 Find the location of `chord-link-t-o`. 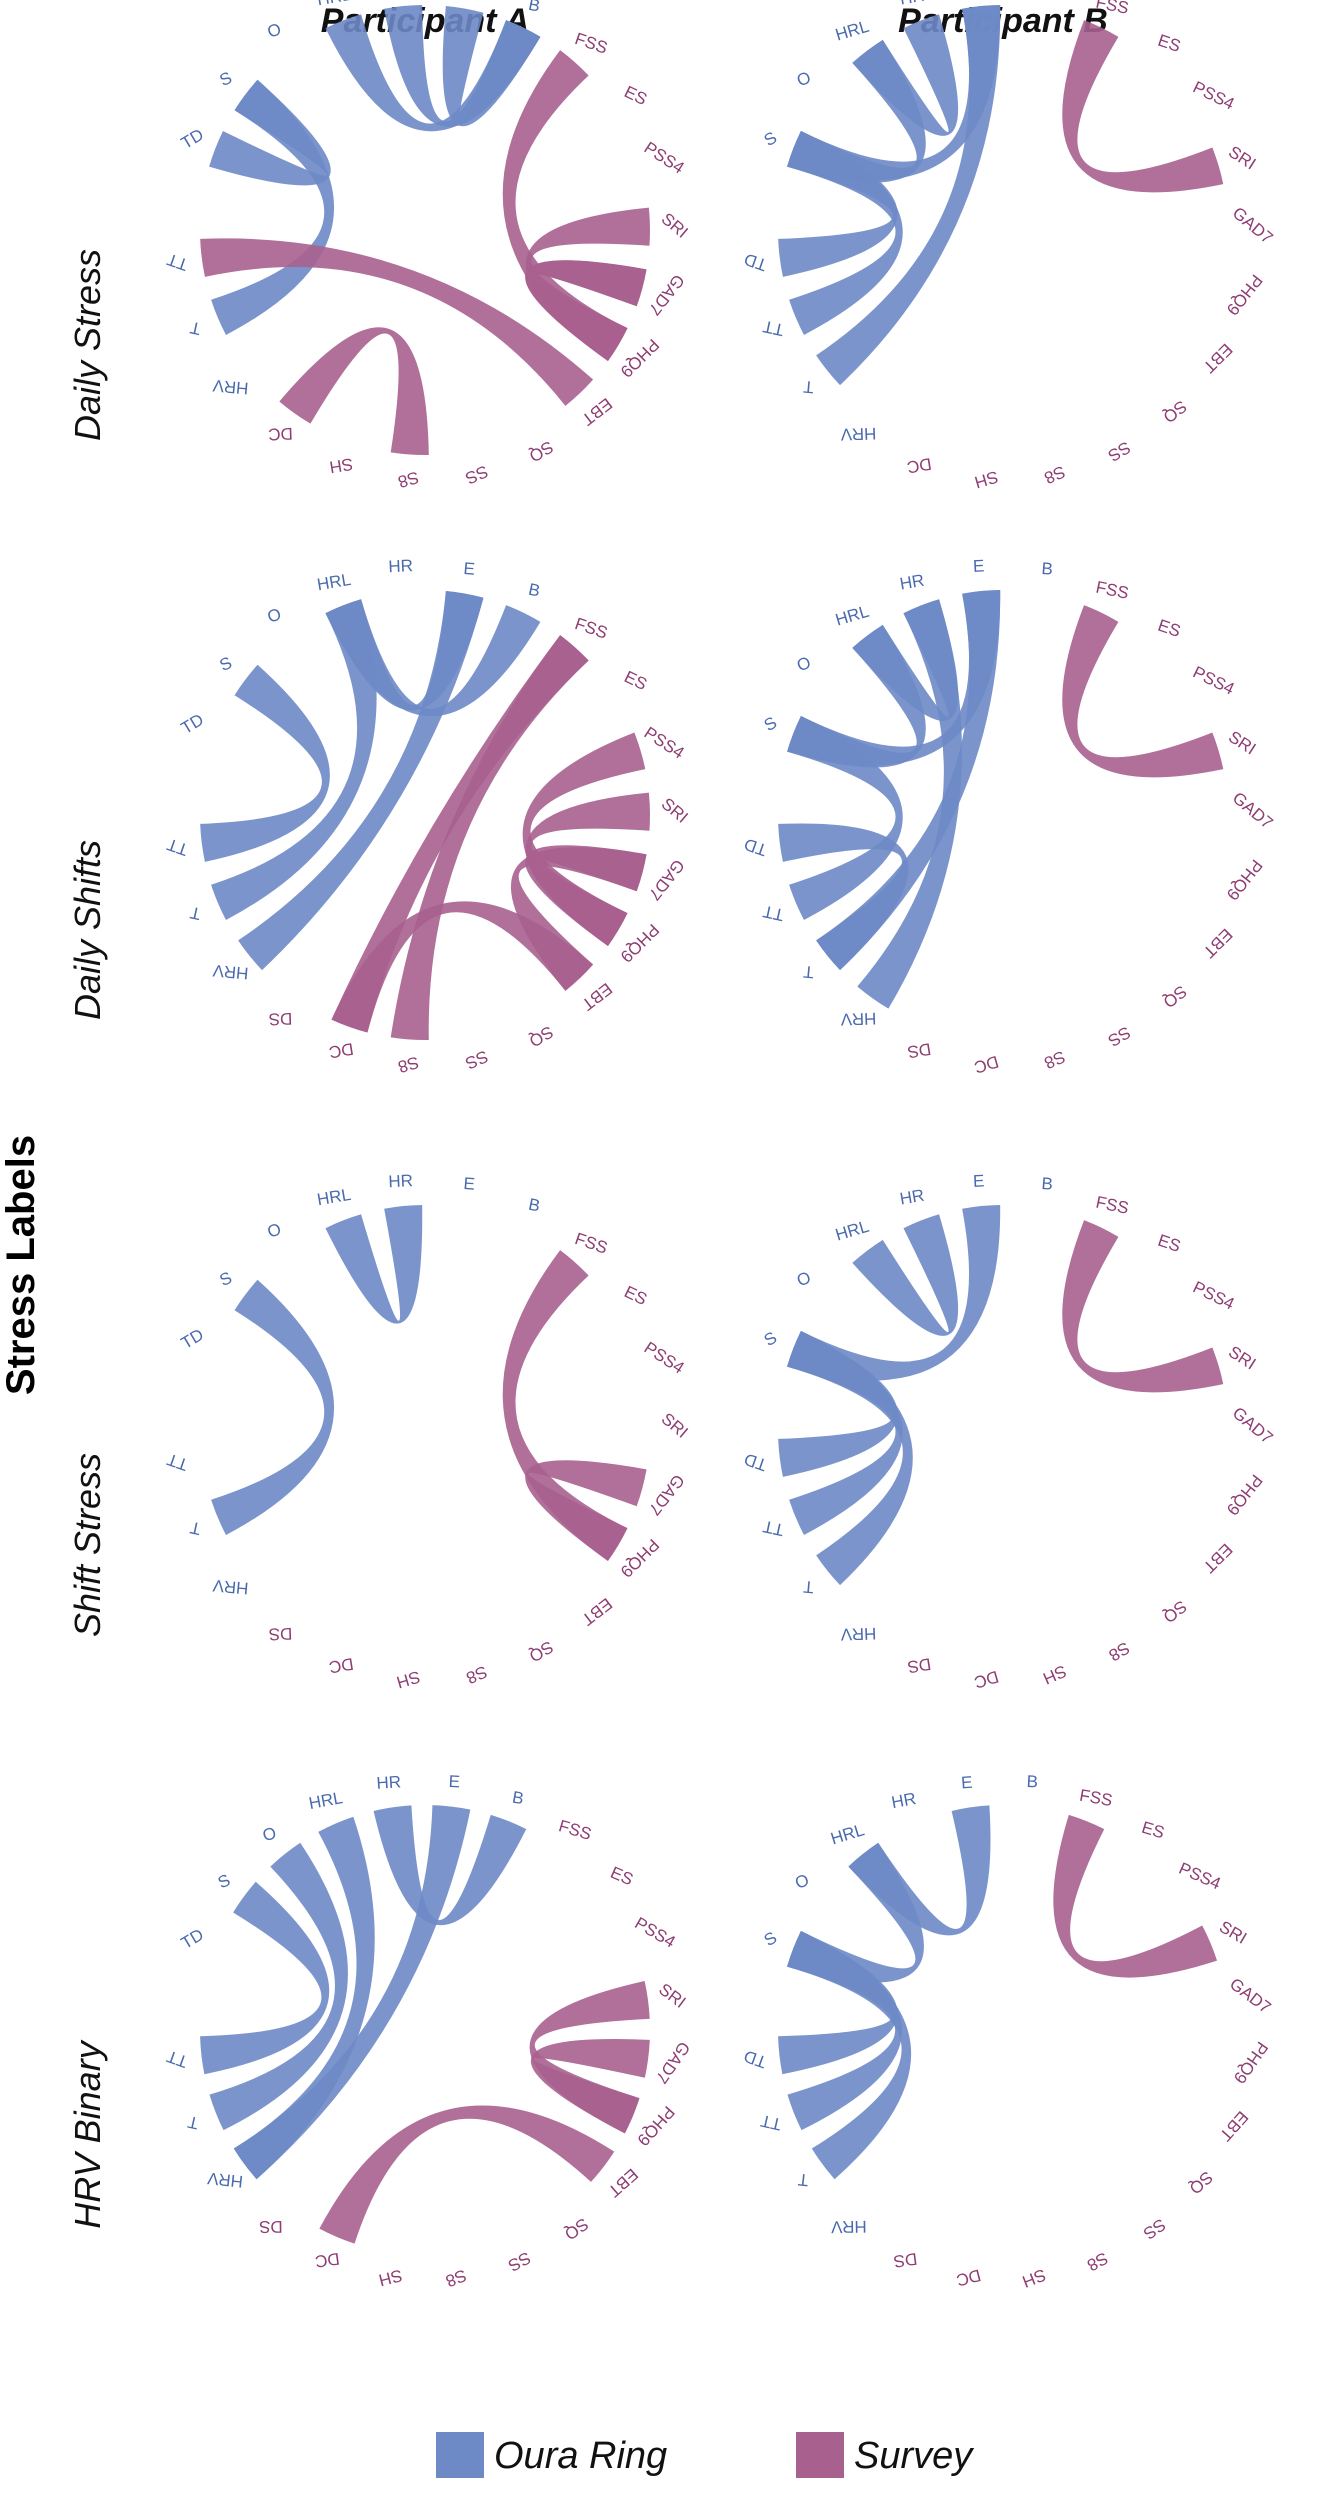

chord-link-t-o is located at coordinates (278, 1986).